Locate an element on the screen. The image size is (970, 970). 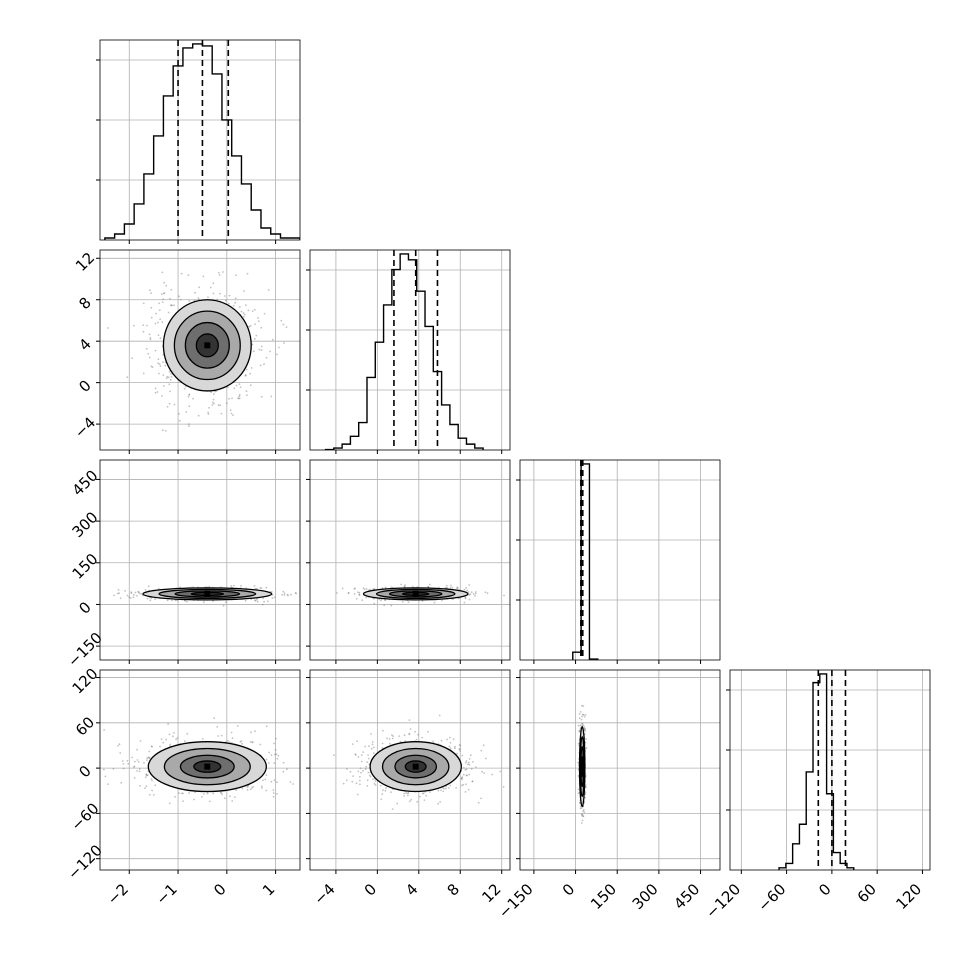
x-tick-label: −150 is located at coordinates (516, 901).